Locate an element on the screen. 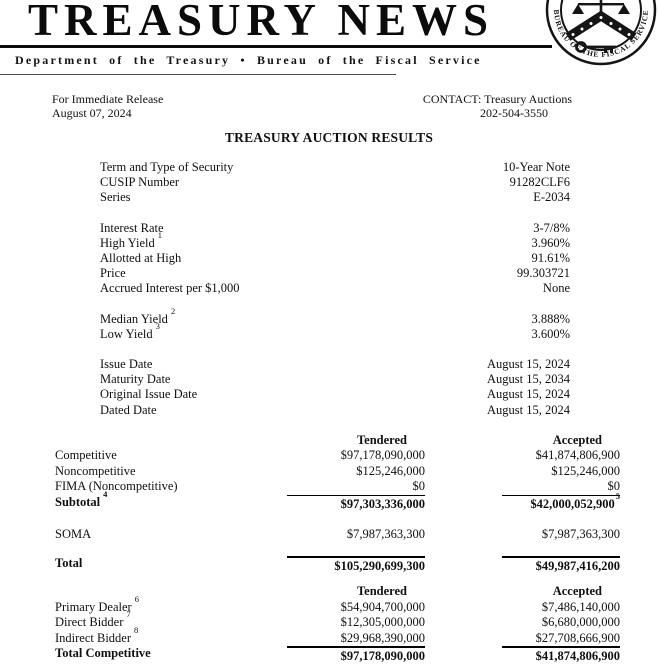 Image resolution: width=658 pixels, height=668 pixels. row-label: SOMA is located at coordinates (73, 533).